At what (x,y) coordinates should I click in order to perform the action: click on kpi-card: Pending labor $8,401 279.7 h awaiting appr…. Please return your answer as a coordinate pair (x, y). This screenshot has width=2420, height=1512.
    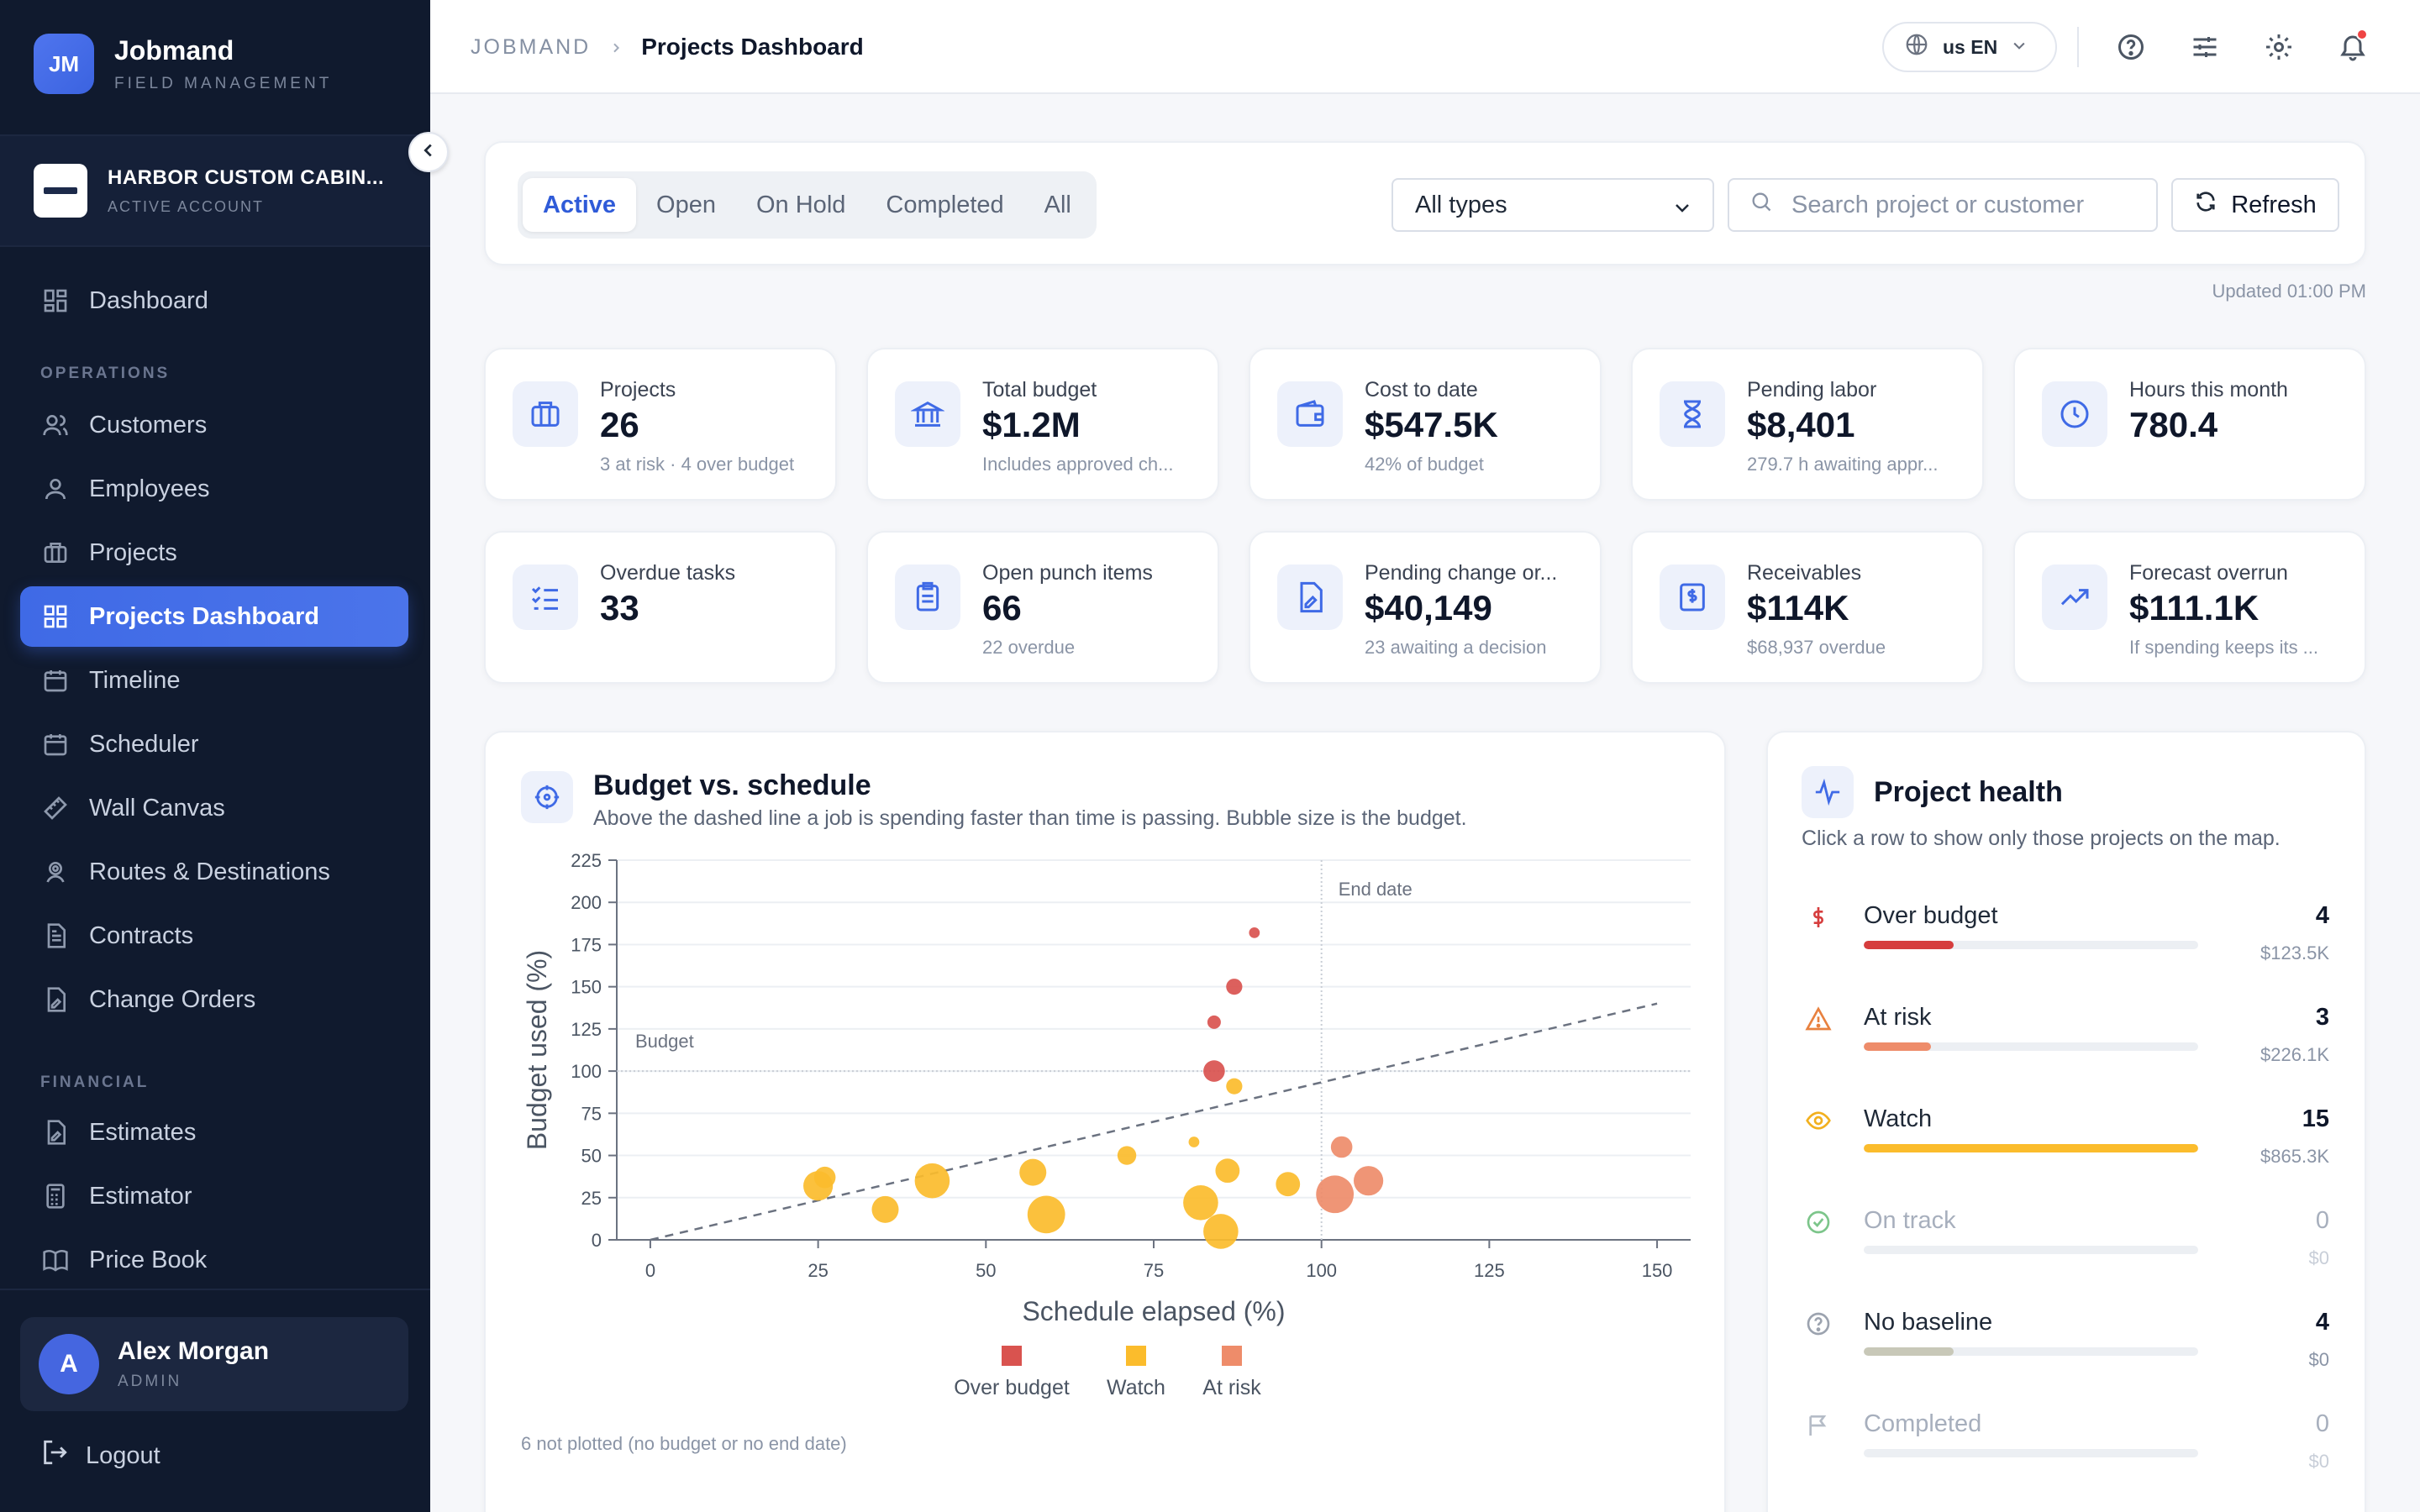
    Looking at the image, I should click on (1807, 424).